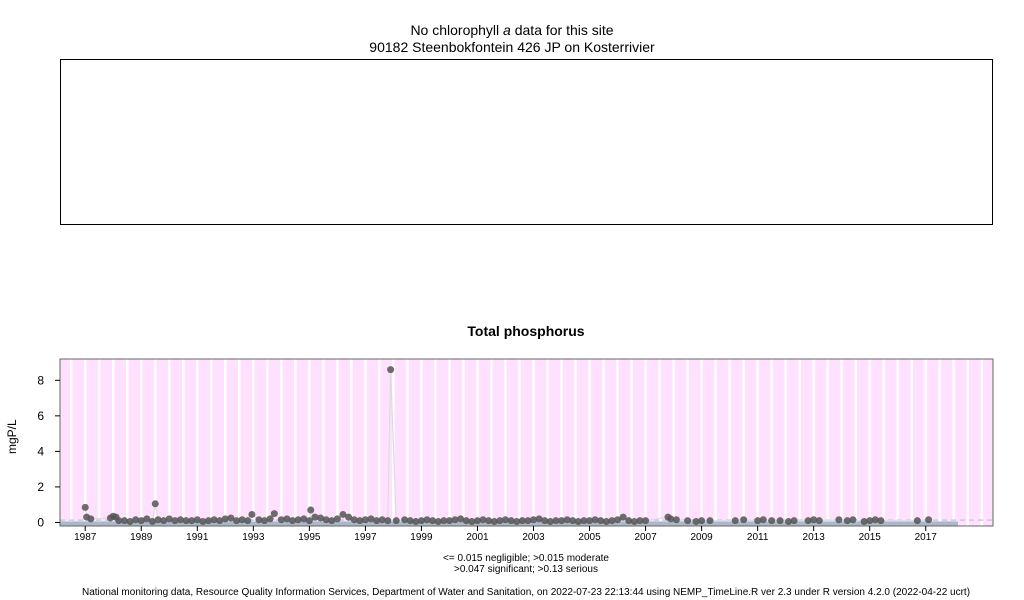  What do you see at coordinates (253, 537) in the screenshot?
I see `tp-x-tick-label: 1993` at bounding box center [253, 537].